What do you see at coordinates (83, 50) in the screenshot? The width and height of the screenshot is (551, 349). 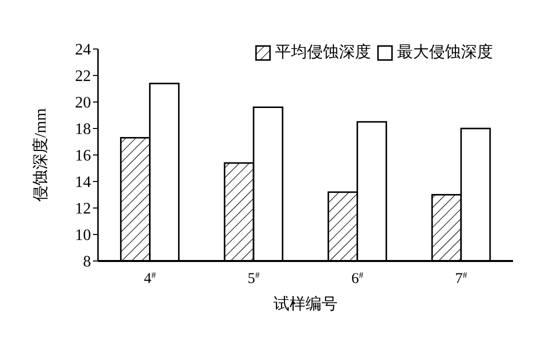 I see `y-tick-label: 24` at bounding box center [83, 50].